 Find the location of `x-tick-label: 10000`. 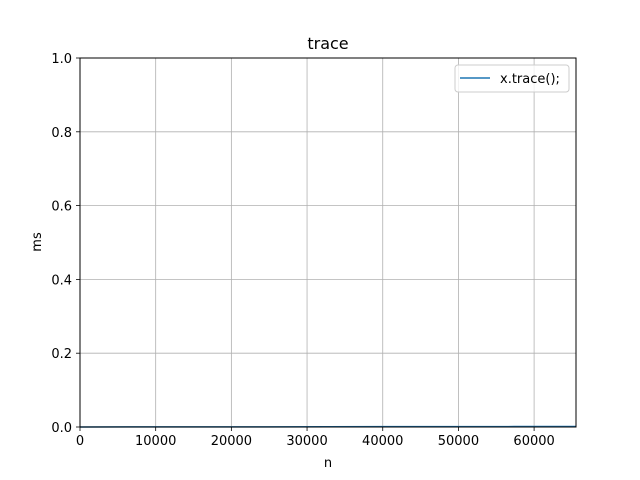

x-tick-label: 10000 is located at coordinates (155, 441).